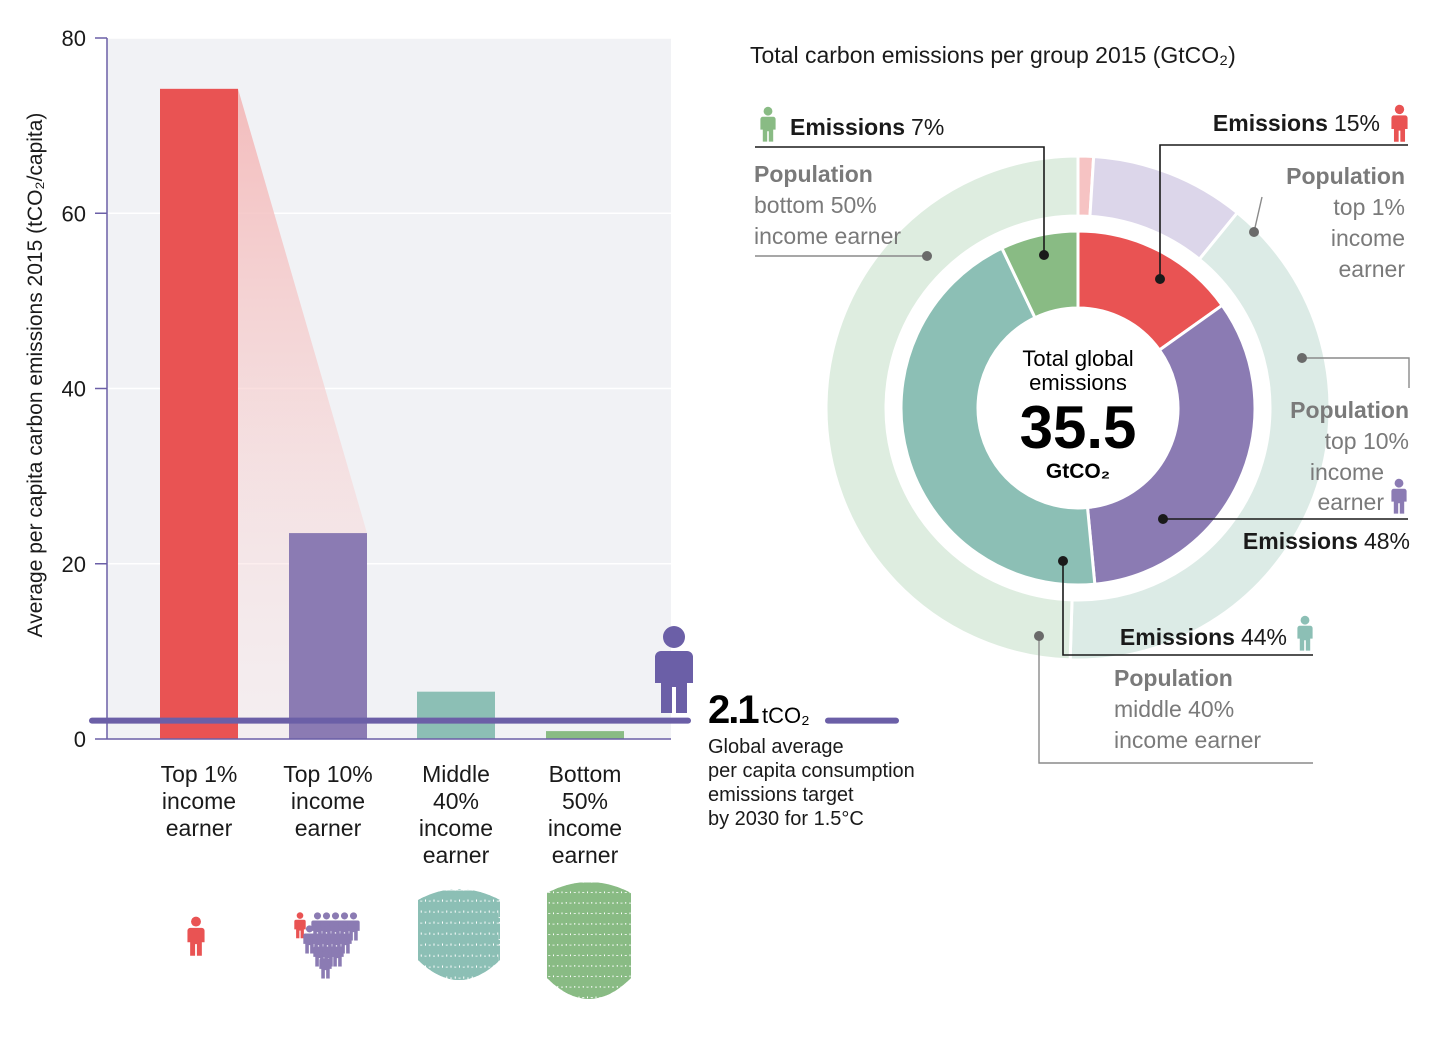 The height and width of the screenshot is (1041, 1456). Describe the element at coordinates (327, 945) in the screenshot. I see `people-group-icon` at that location.